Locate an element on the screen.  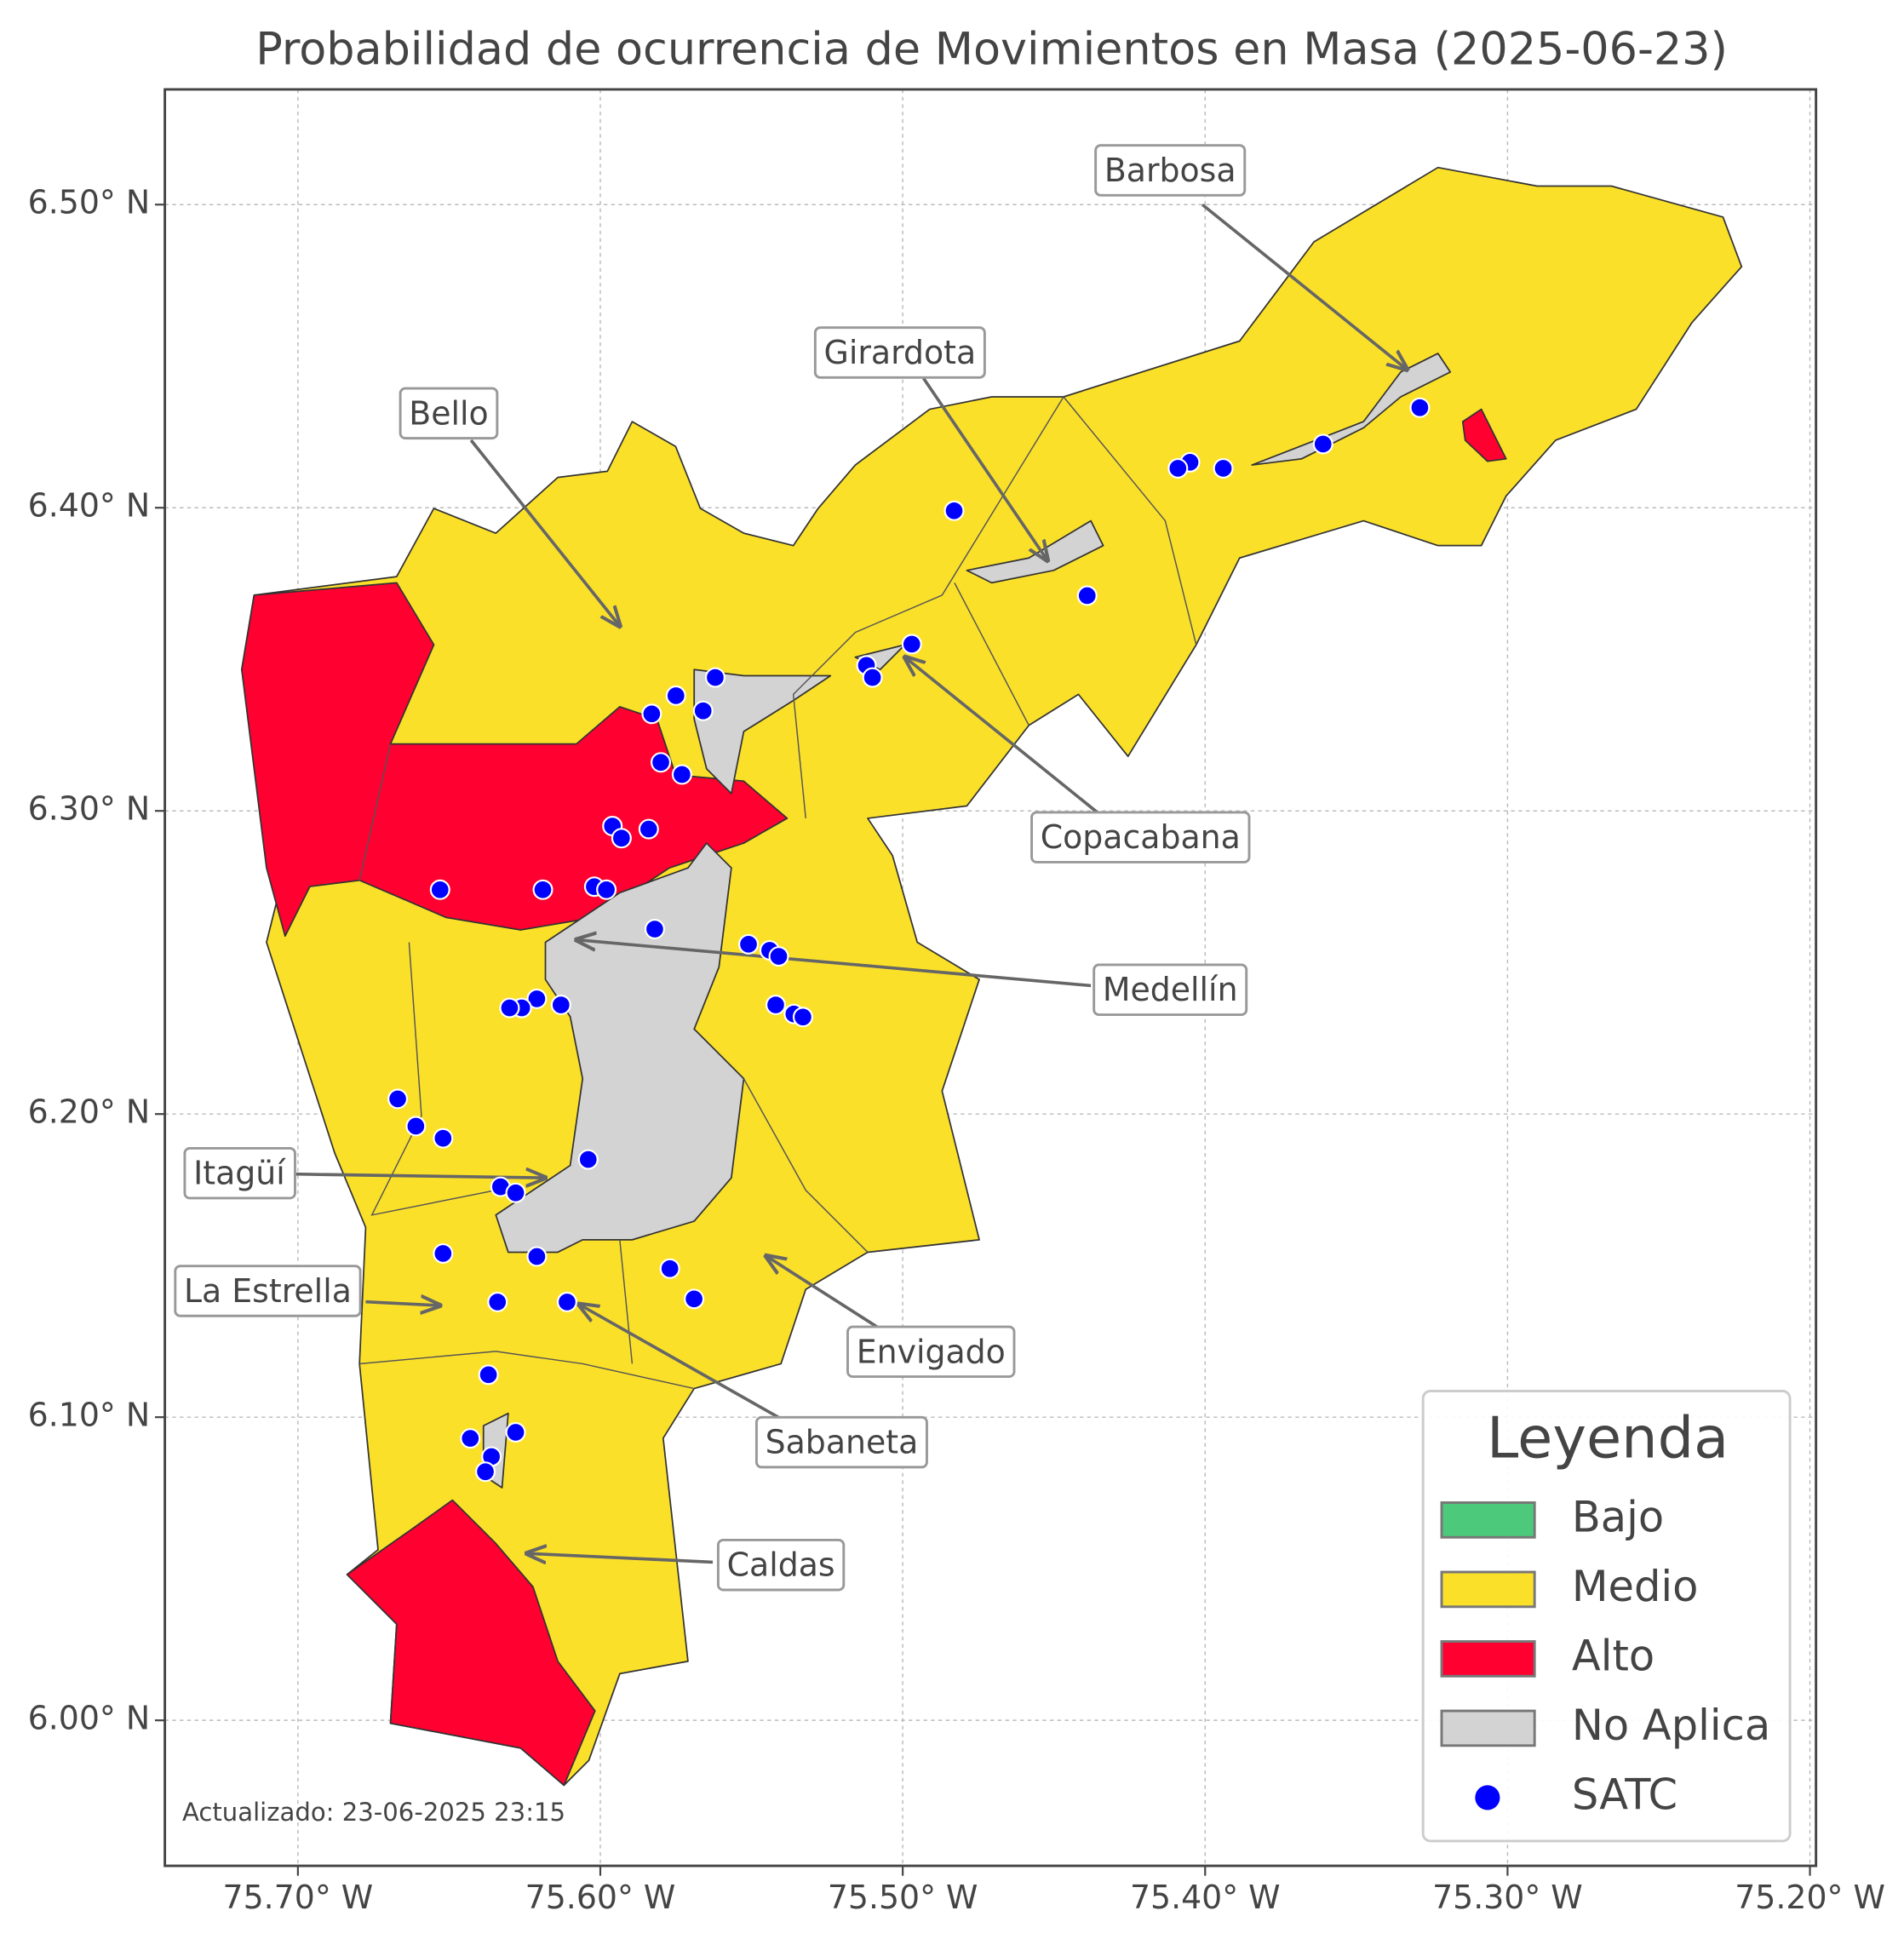
x-tick-label: 75.20° W is located at coordinates (1810, 1897).